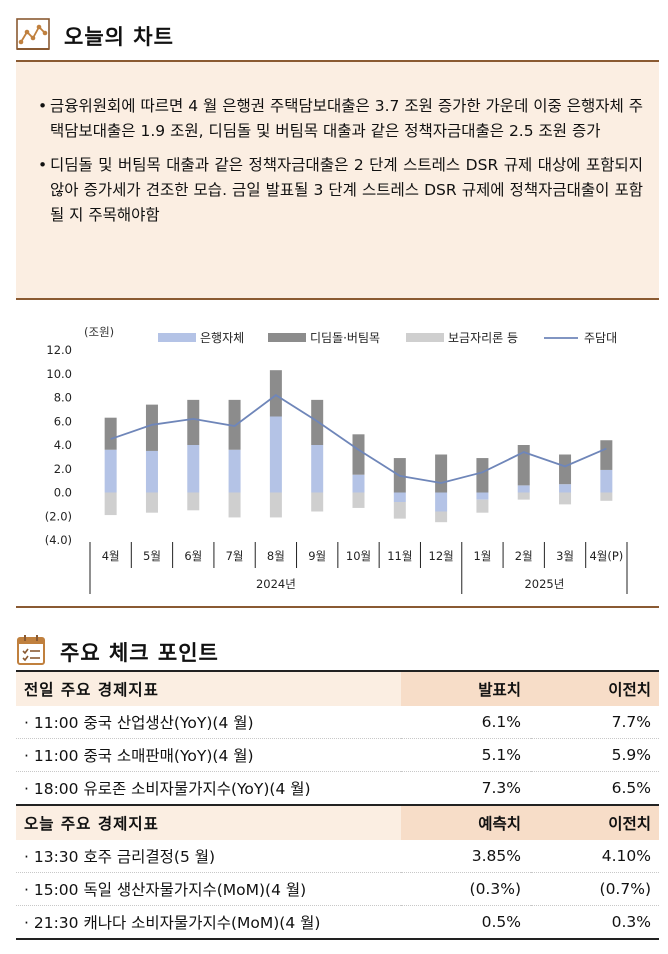 The image size is (668, 954). What do you see at coordinates (595, 689) in the screenshot?
I see `prev-header-previous: 이전치` at bounding box center [595, 689].